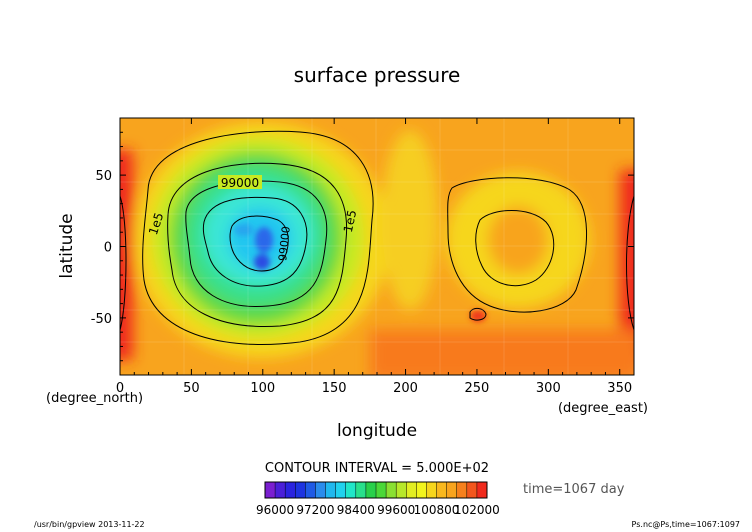  What do you see at coordinates (126, 255) in the screenshot?
I see `field-west-edge-red` at bounding box center [126, 255].